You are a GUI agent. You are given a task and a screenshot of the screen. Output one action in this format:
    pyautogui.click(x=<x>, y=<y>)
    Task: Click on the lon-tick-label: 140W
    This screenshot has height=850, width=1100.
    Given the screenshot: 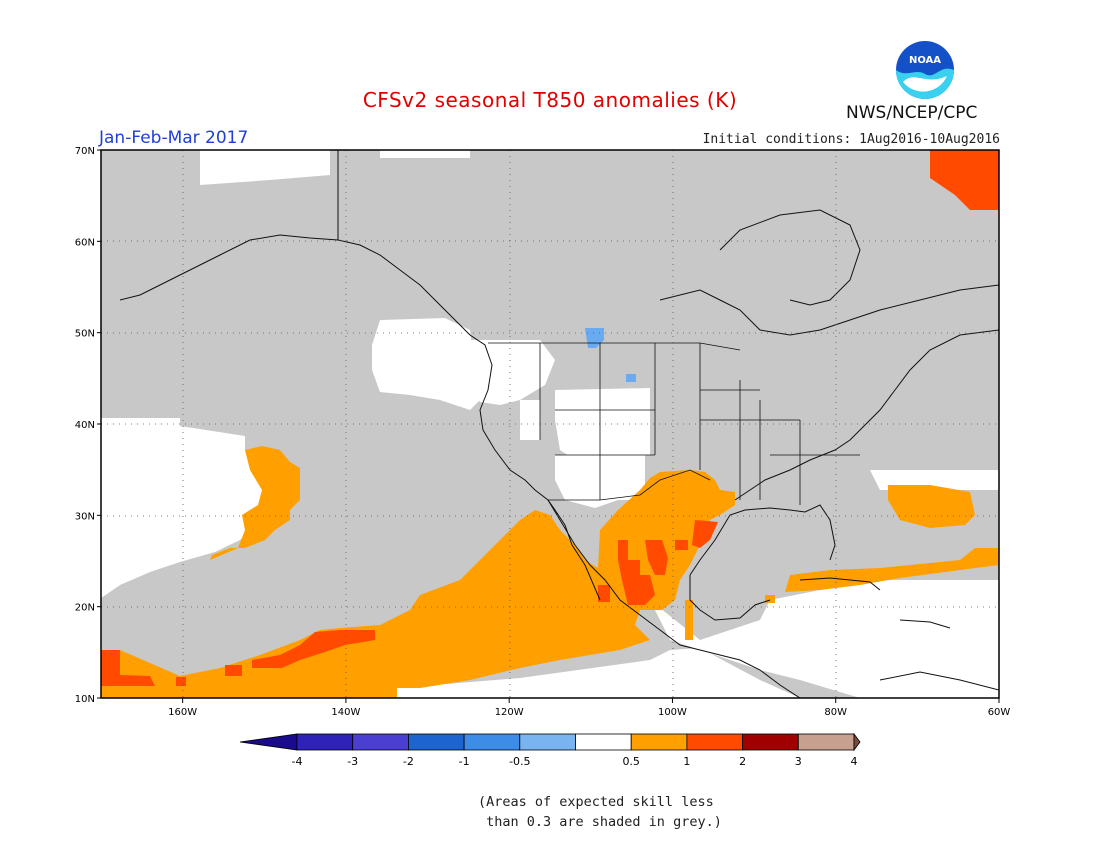 What is the action you would take?
    pyautogui.click(x=345, y=712)
    